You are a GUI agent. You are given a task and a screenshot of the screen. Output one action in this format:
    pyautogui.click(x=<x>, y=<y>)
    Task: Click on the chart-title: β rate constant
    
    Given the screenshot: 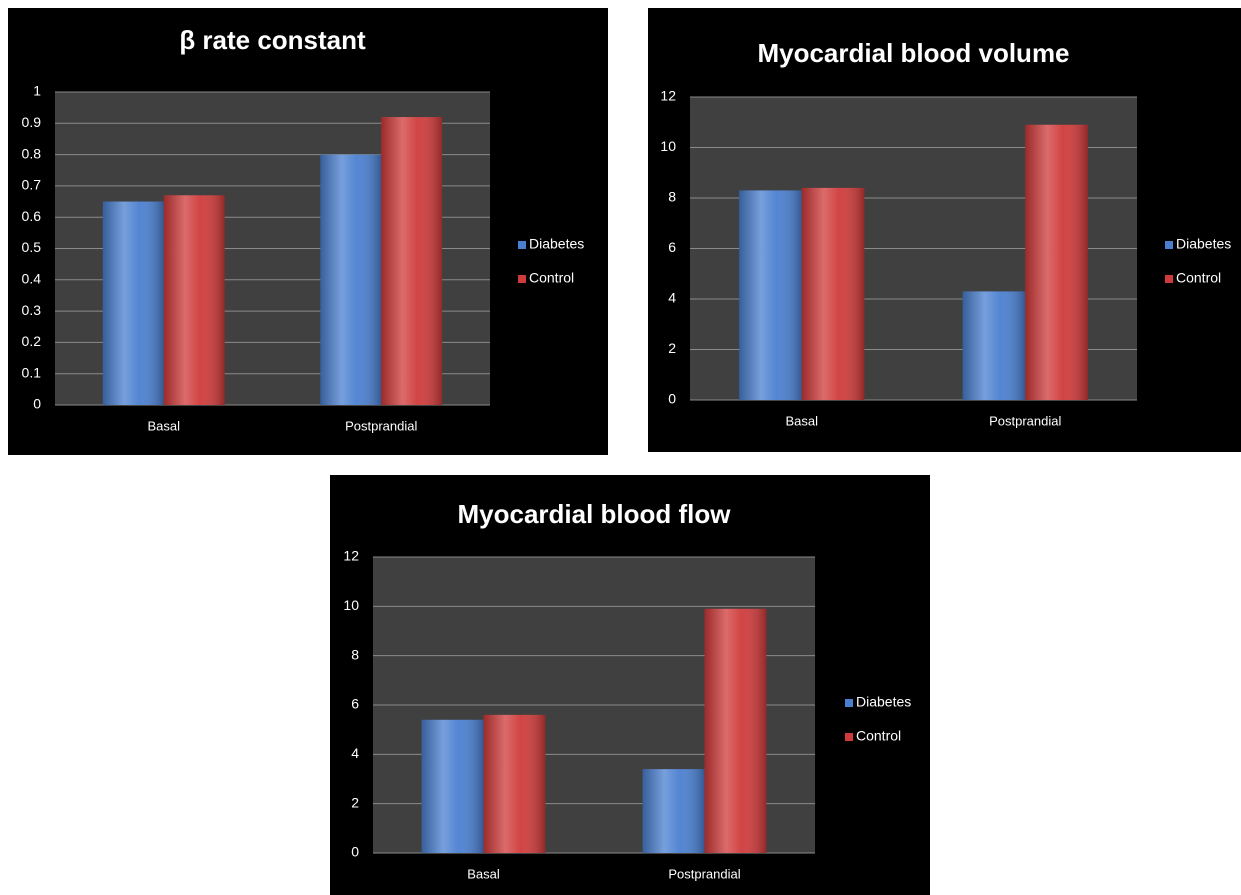 What is the action you would take?
    pyautogui.click(x=272, y=40)
    